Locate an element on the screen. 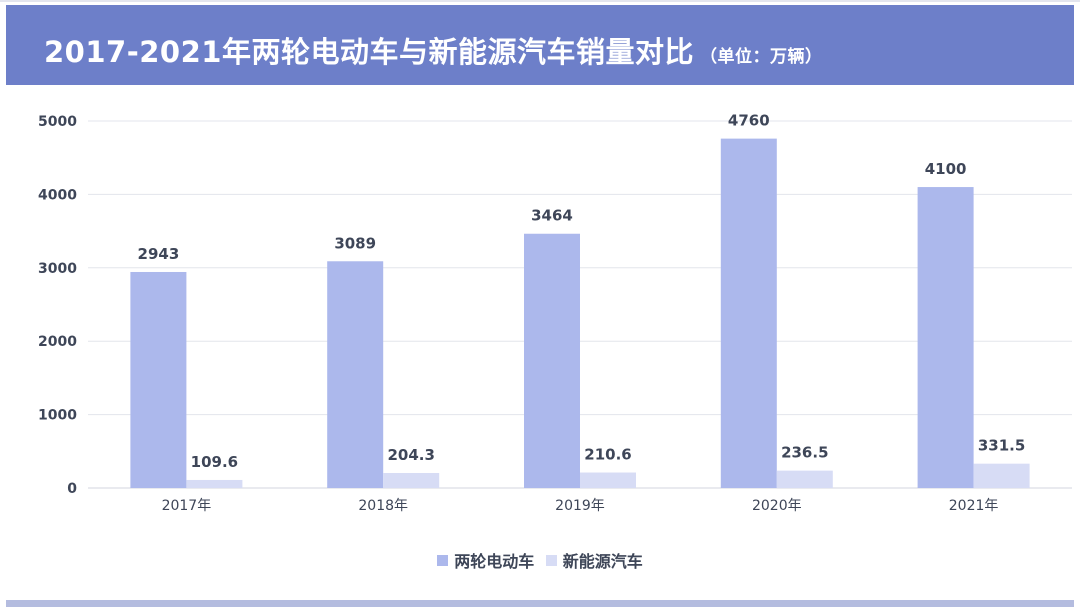 The width and height of the screenshot is (1080, 614). data-label: 109.6 is located at coordinates (214, 462).